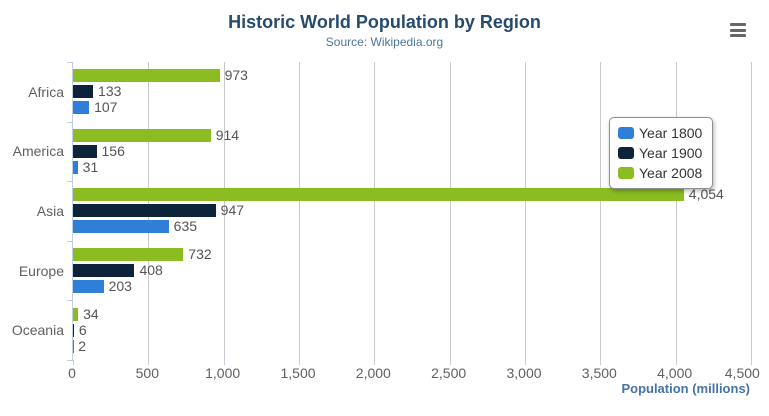  Describe the element at coordinates (104, 271) in the screenshot. I see `bar-europe-year-1900` at that location.